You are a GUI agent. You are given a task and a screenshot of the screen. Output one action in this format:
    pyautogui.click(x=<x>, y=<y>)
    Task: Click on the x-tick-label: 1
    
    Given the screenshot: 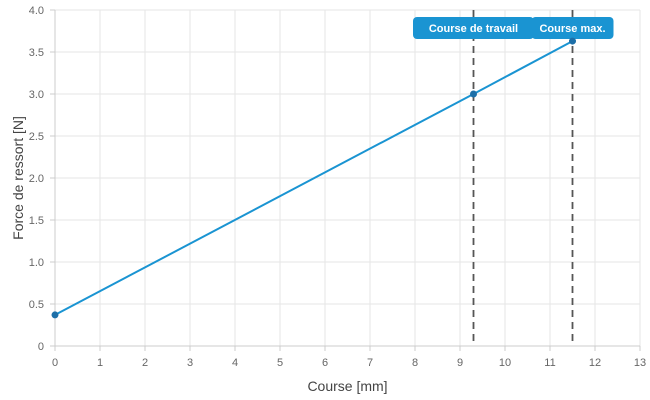 What is the action you would take?
    pyautogui.click(x=100, y=363)
    